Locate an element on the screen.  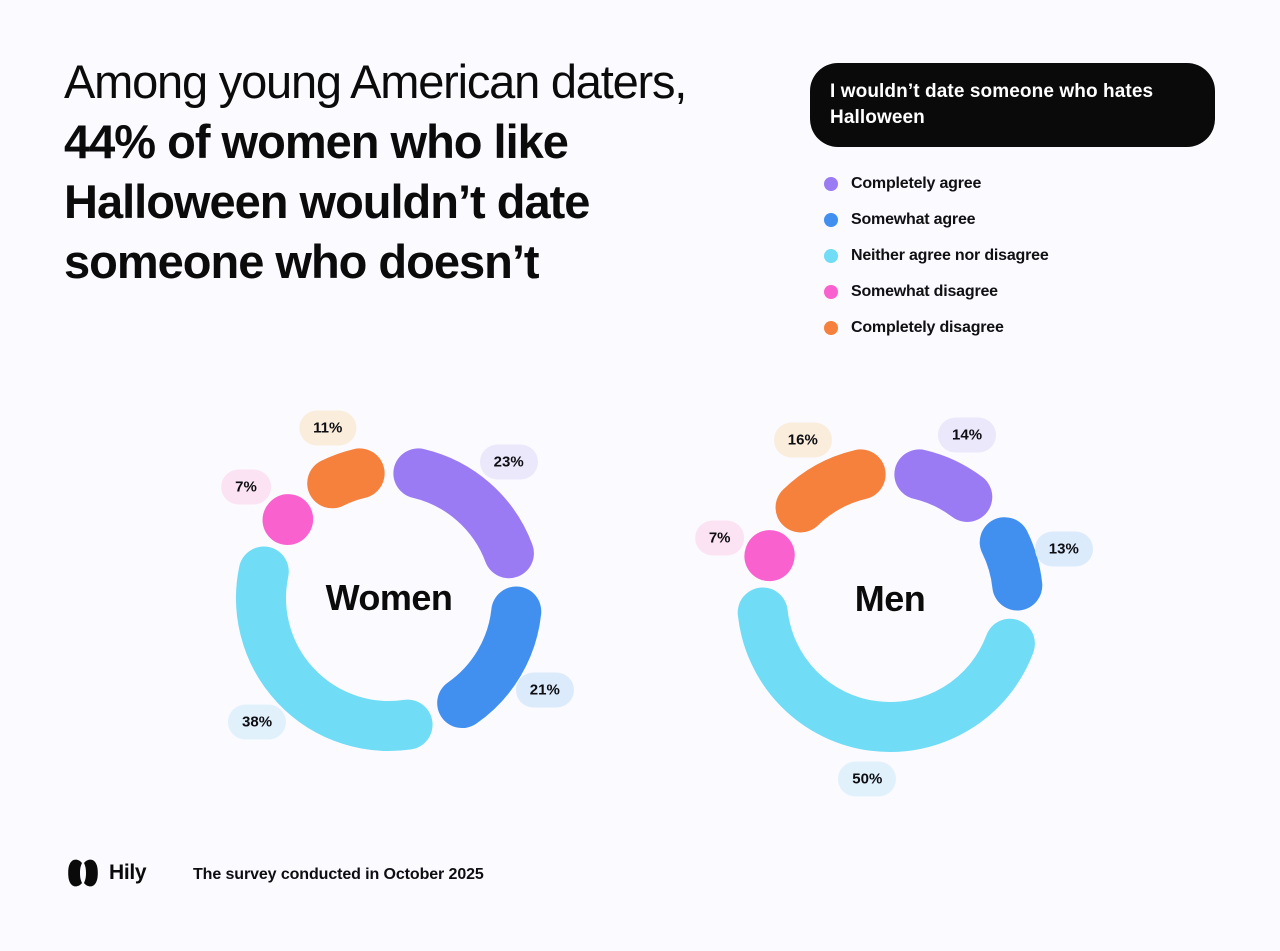
percent-badge-completely-agree: 23% is located at coordinates (508, 462).